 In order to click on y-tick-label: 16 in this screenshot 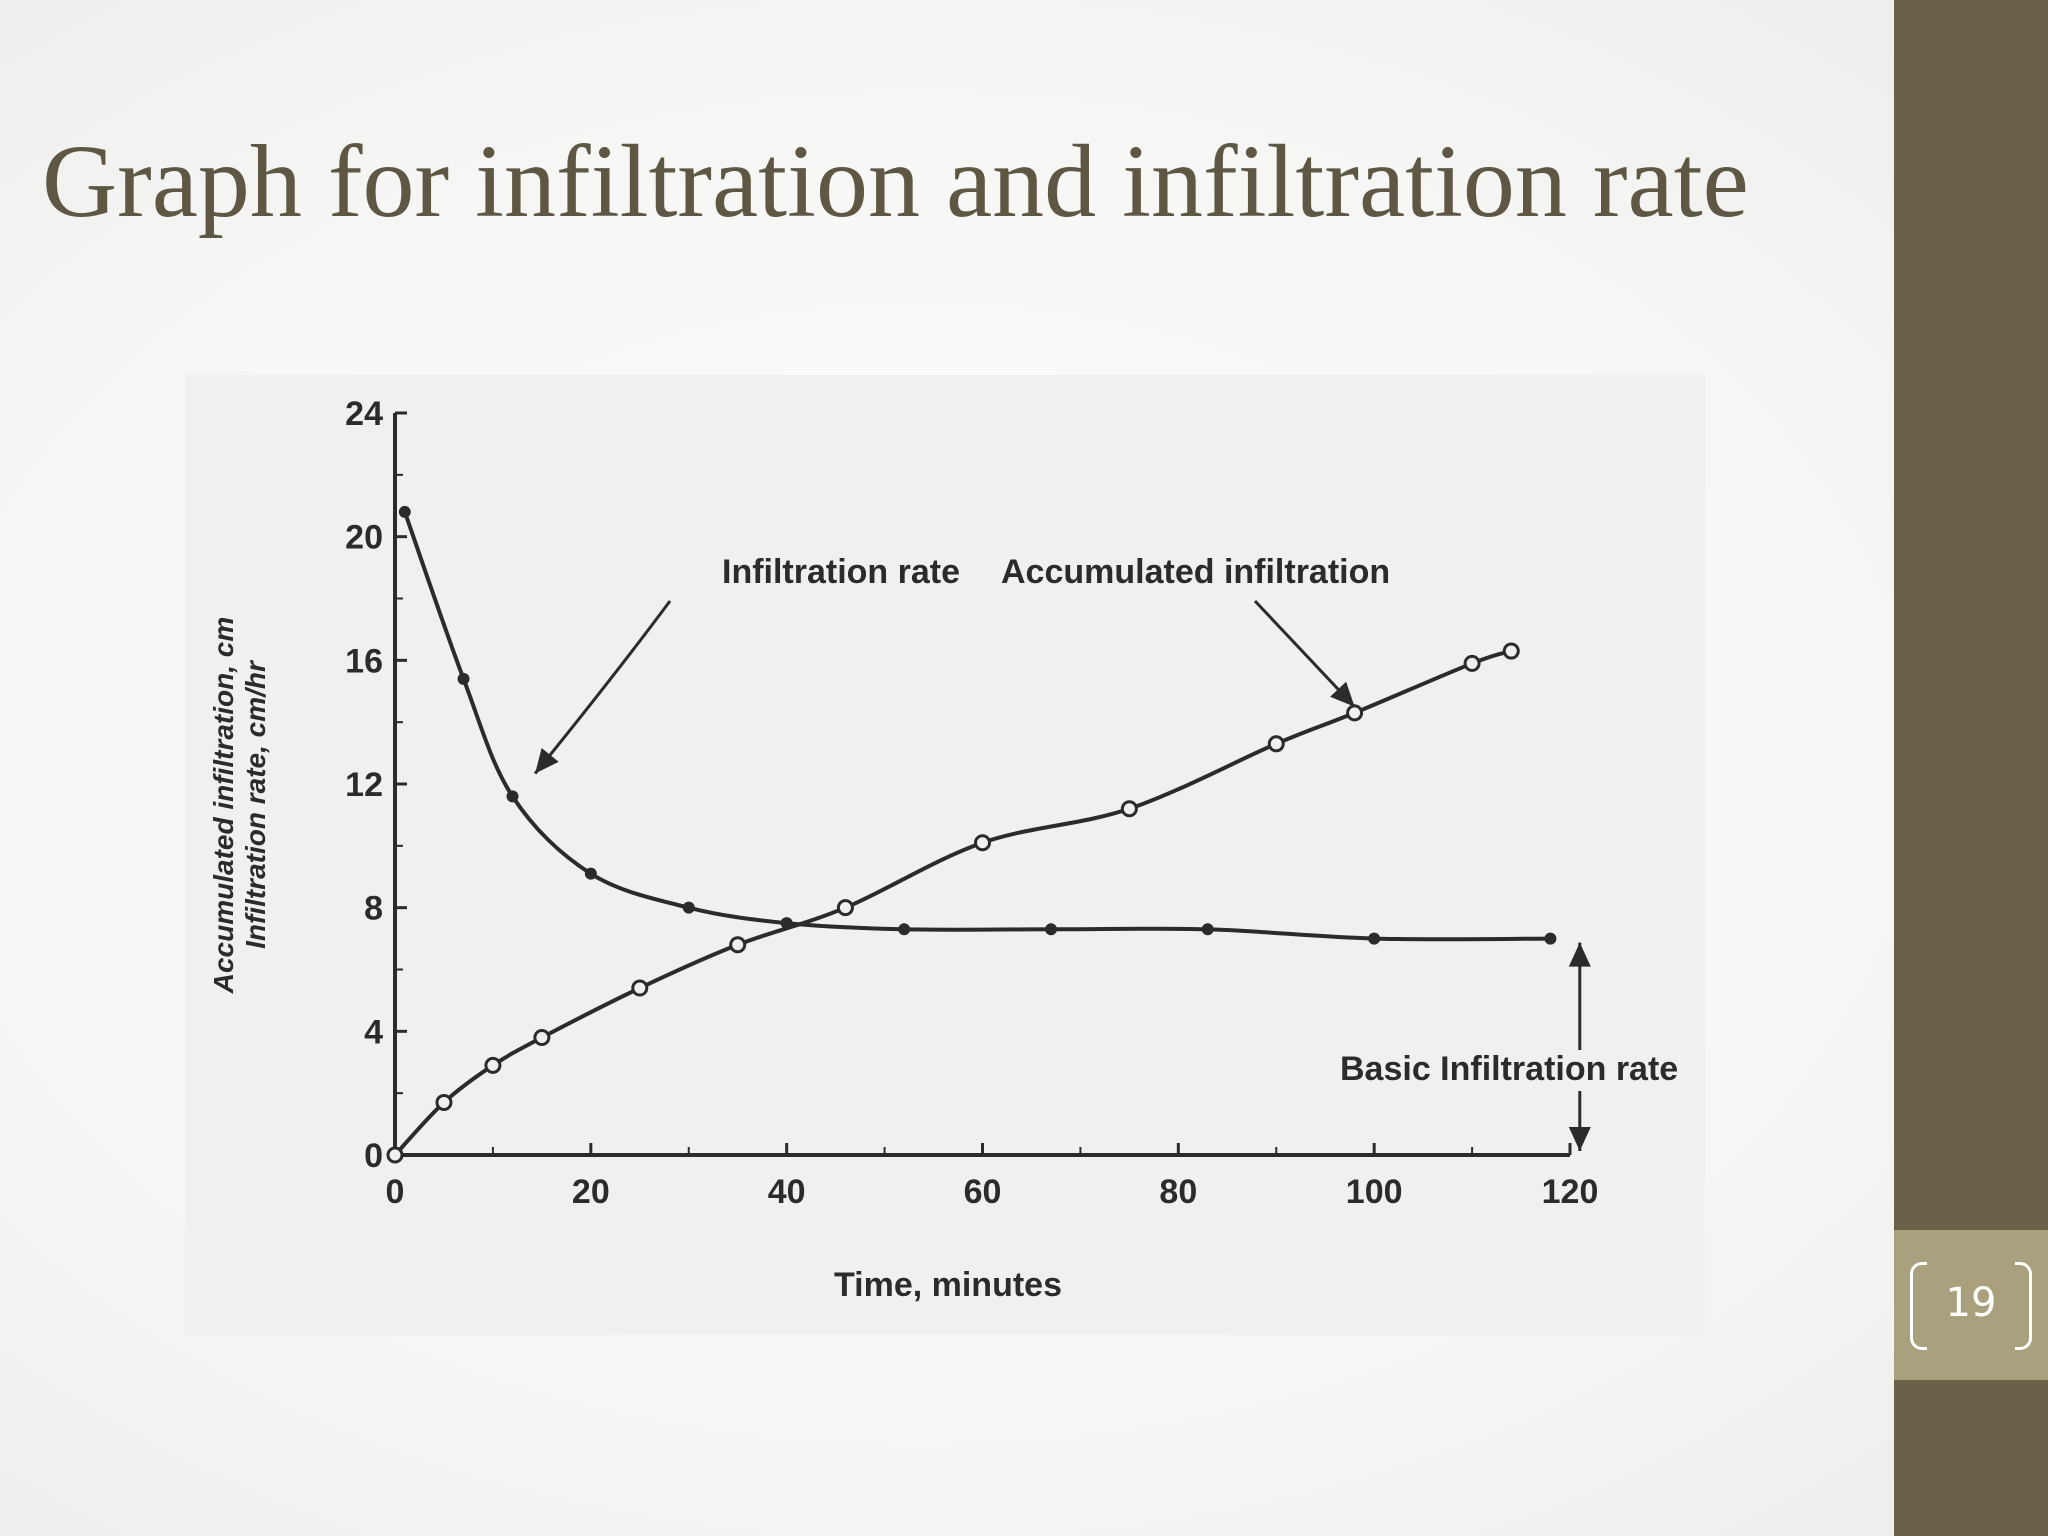, I will do `click(364, 661)`.